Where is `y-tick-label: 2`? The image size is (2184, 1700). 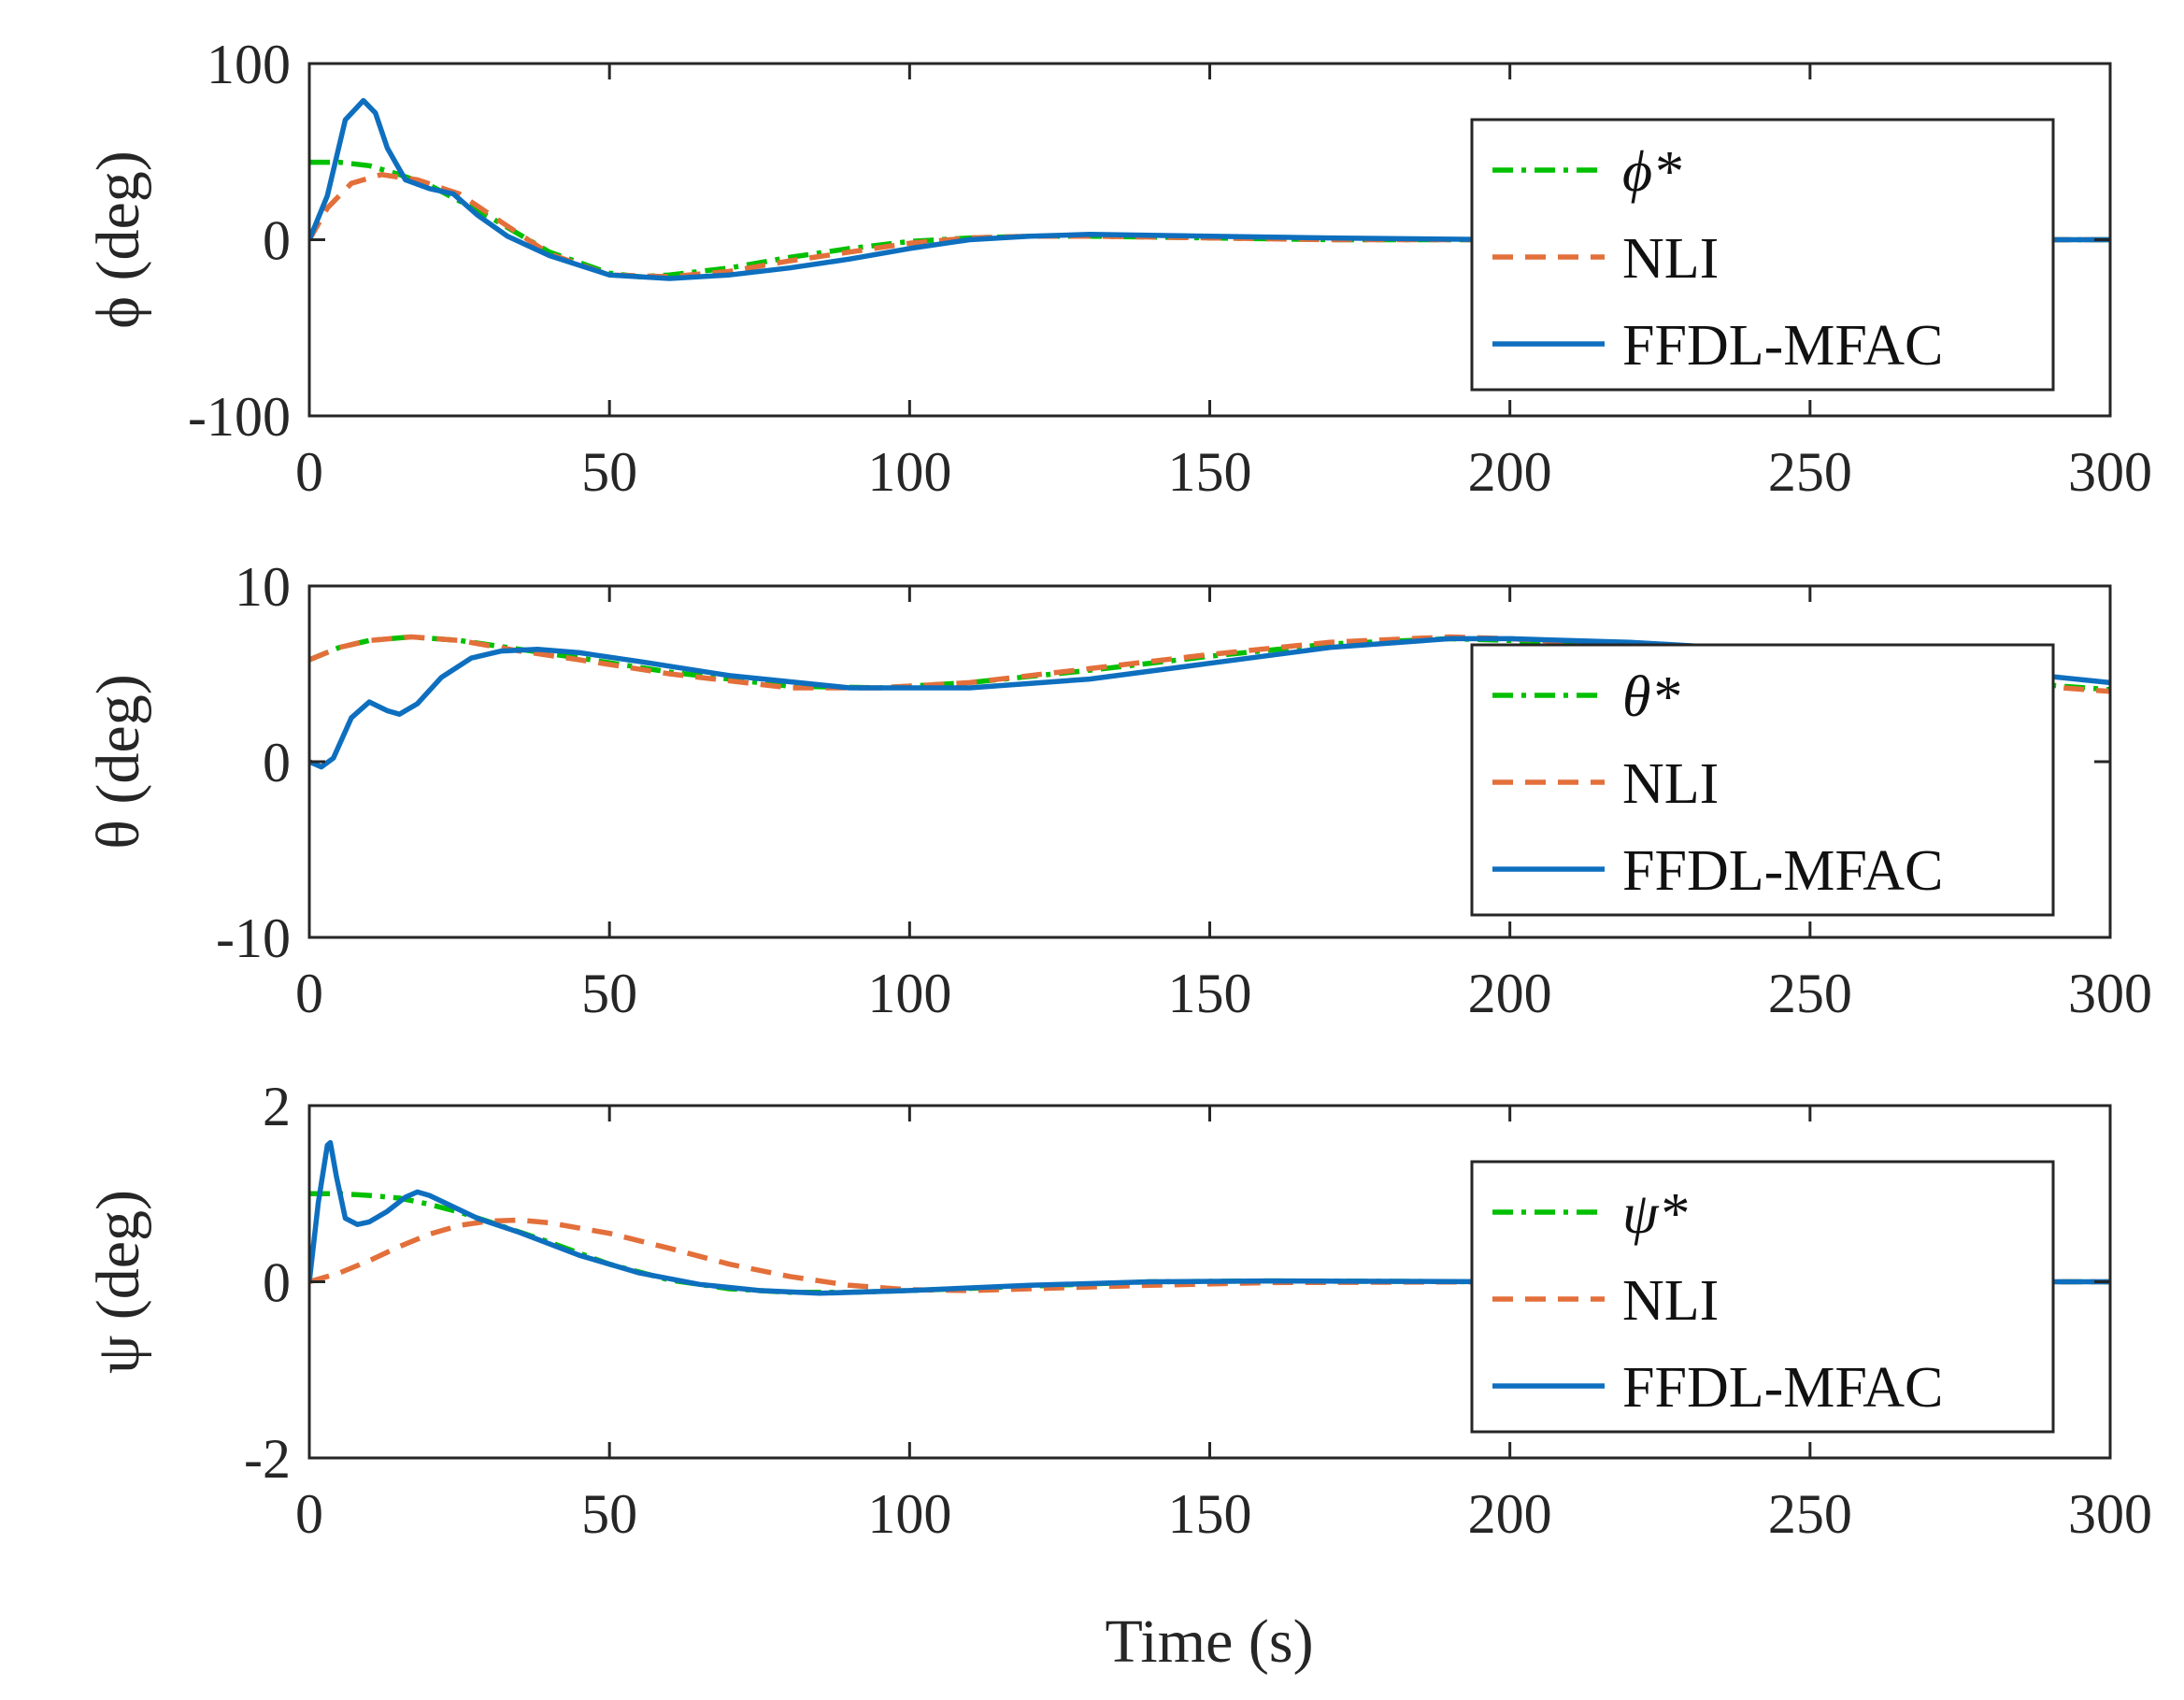 y-tick-label: 2 is located at coordinates (277, 1107).